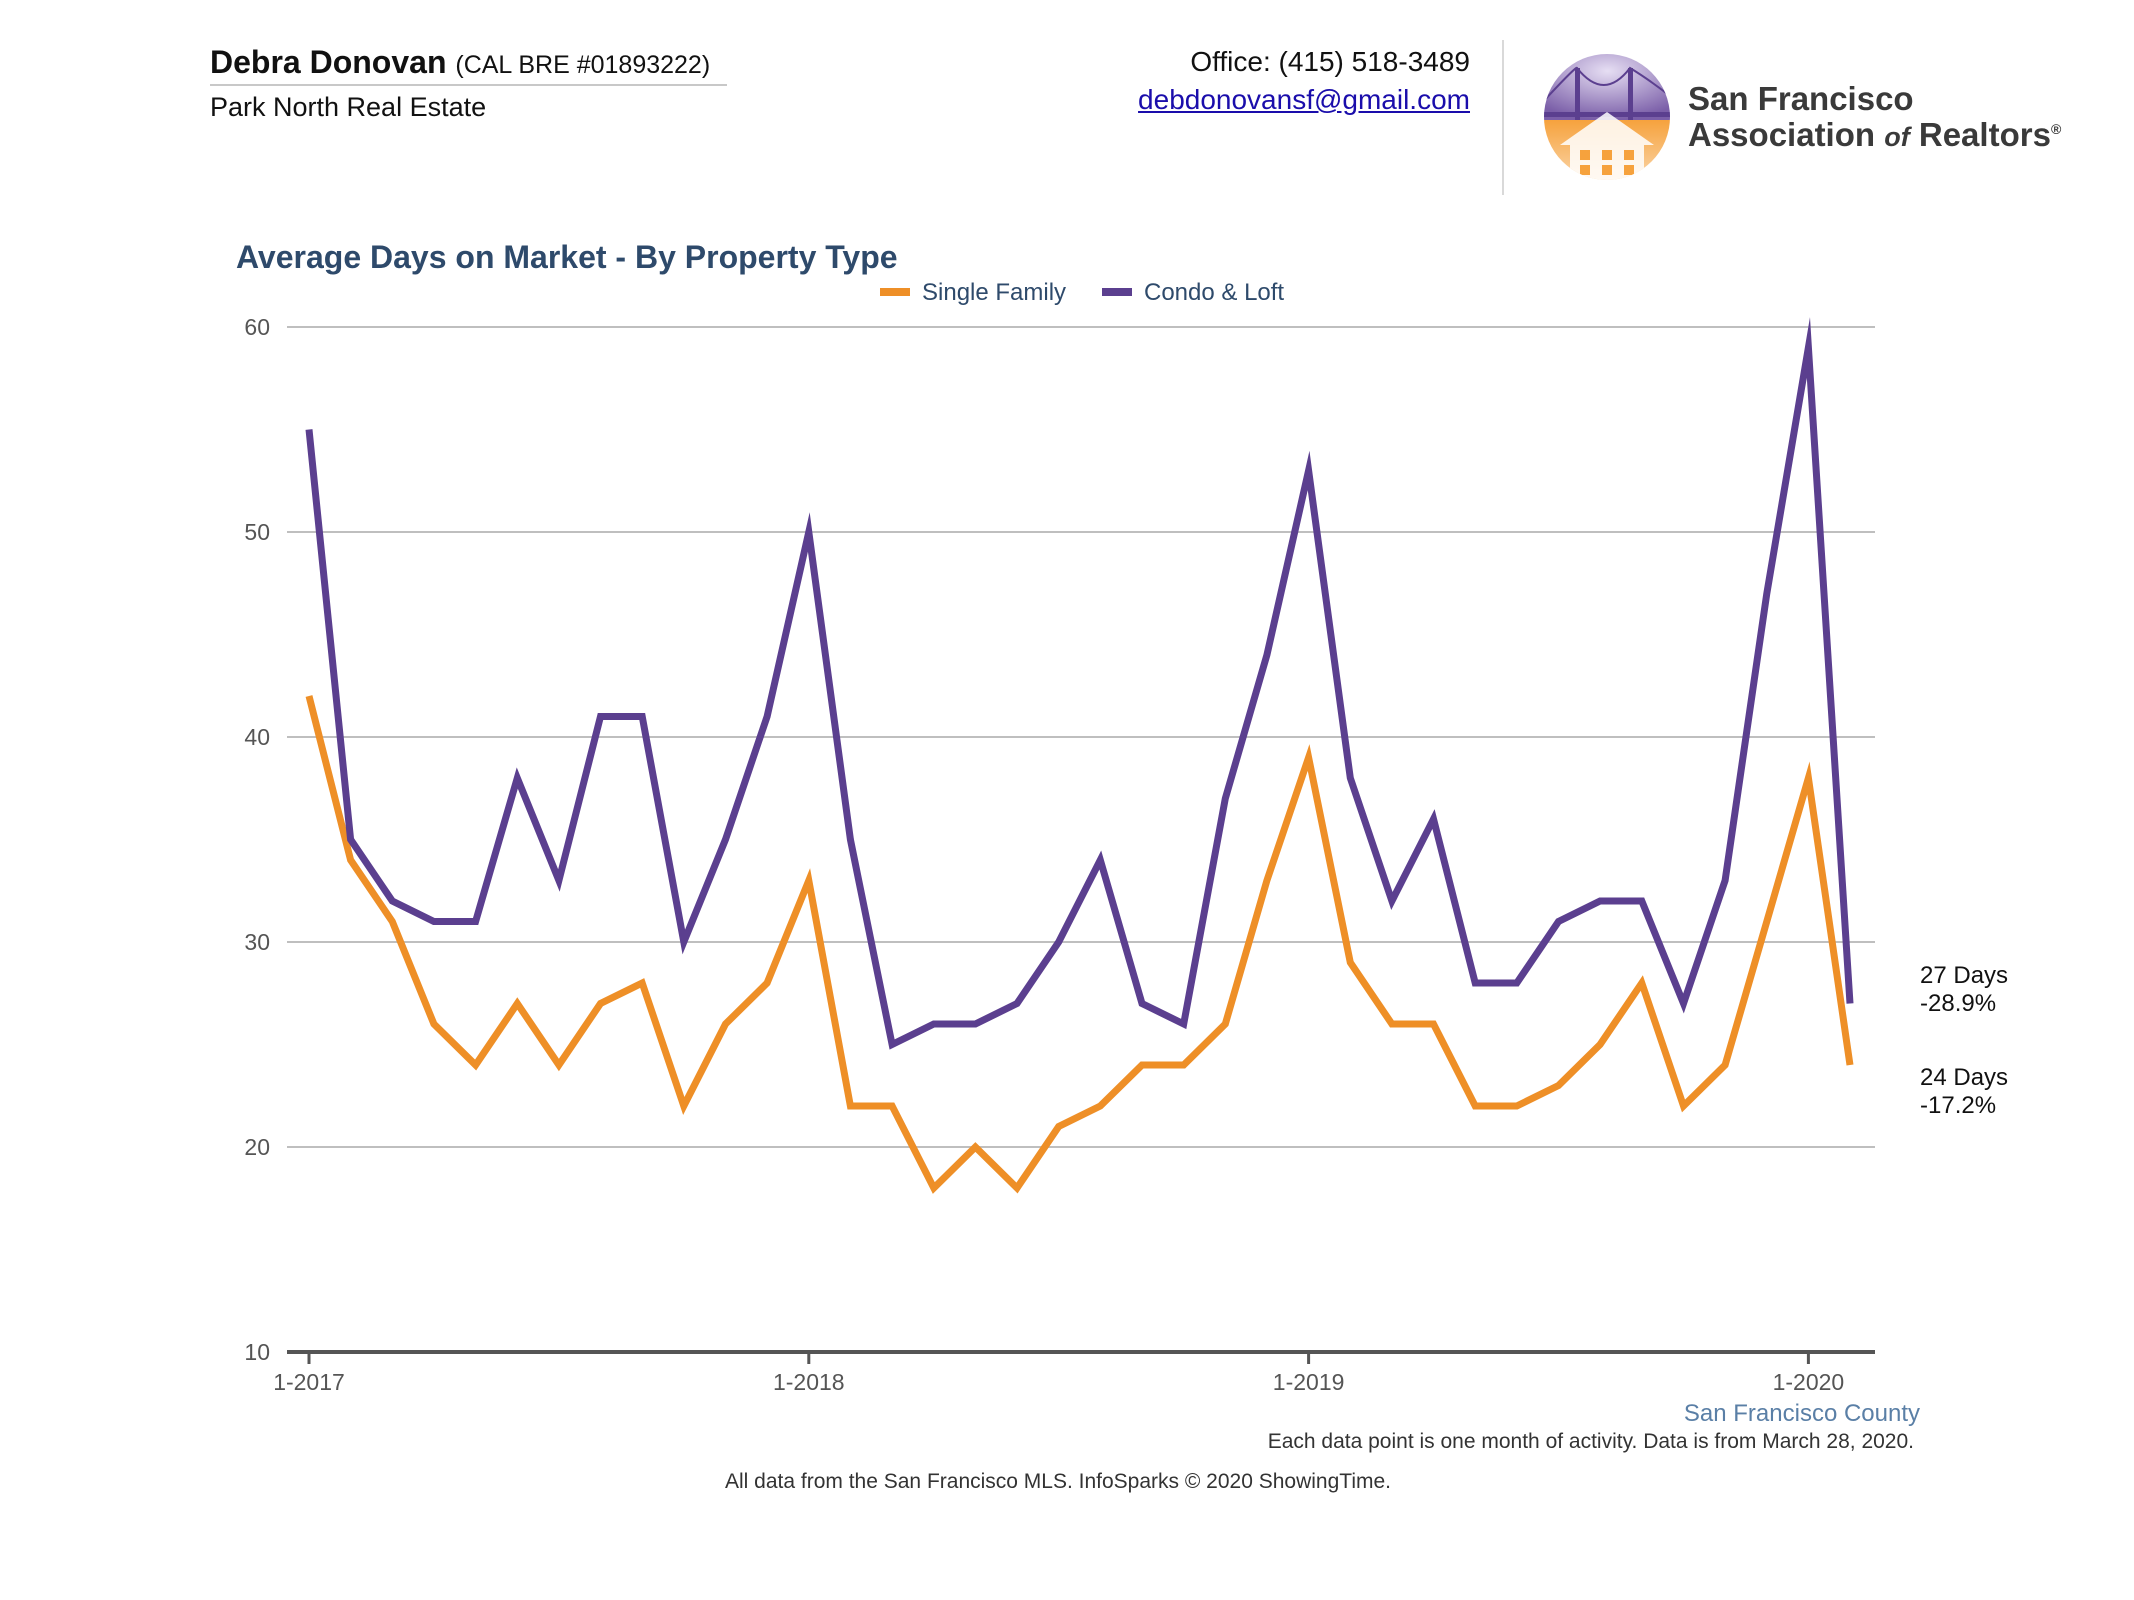 This screenshot has width=2134, height=1600. What do you see at coordinates (1964, 1040) in the screenshot?
I see `chart-end-annotations: 27 Days-28.9% 24 Days-17.2%` at bounding box center [1964, 1040].